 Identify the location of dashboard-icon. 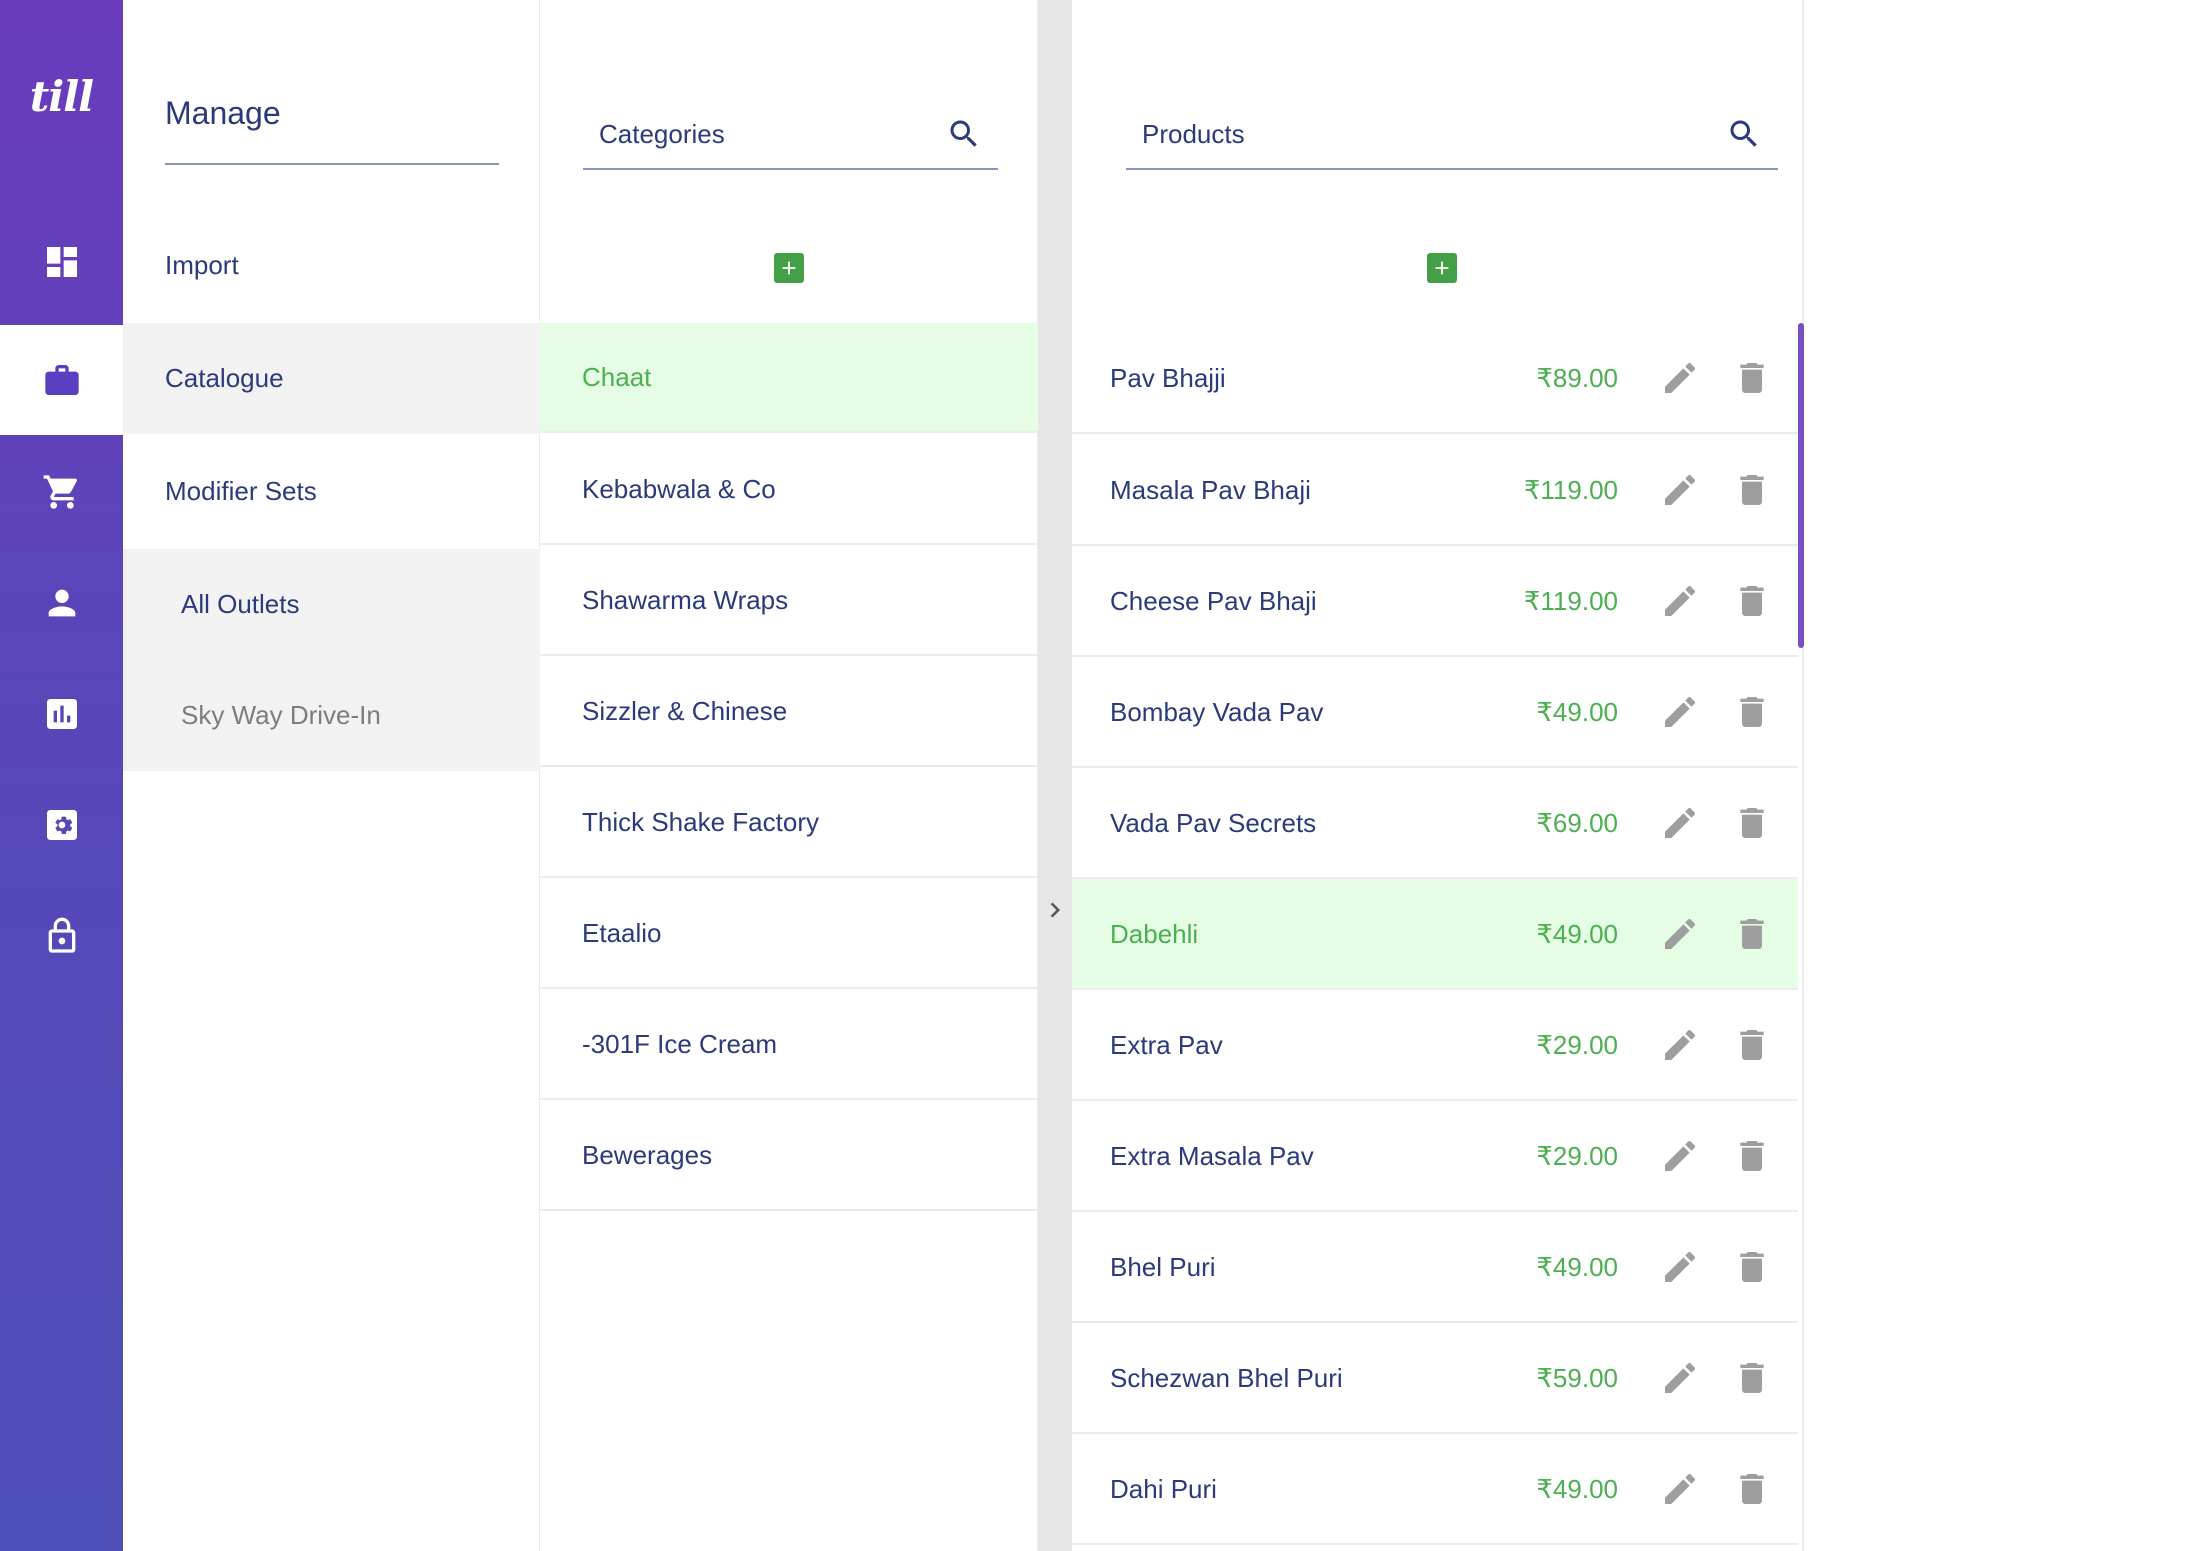
(61, 262).